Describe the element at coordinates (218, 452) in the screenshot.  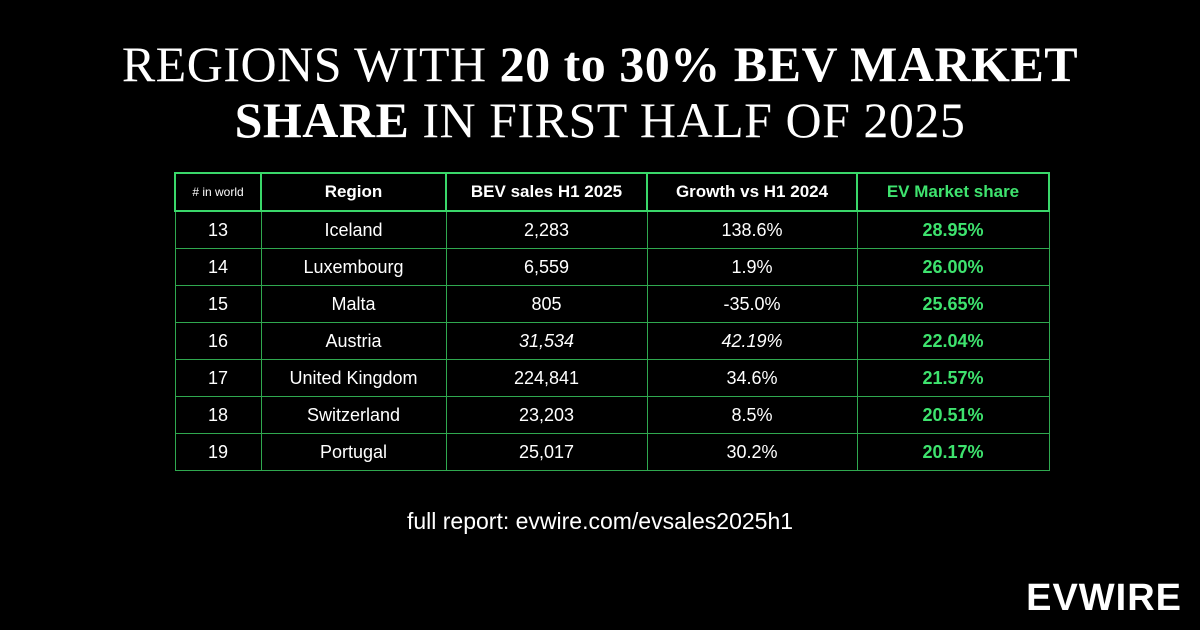
I see `cell-rank: 19` at that location.